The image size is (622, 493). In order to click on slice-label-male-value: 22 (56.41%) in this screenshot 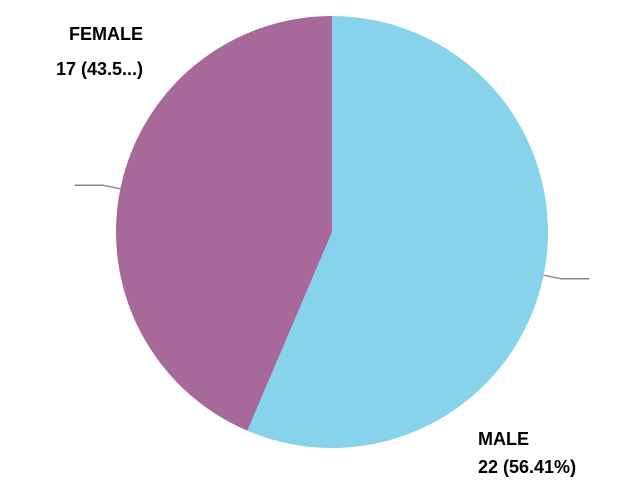, I will do `click(527, 467)`.